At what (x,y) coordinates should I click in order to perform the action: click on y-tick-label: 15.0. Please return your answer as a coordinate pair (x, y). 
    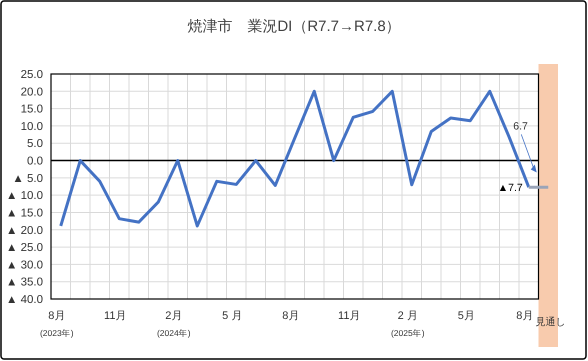
    Looking at the image, I should click on (31, 110).